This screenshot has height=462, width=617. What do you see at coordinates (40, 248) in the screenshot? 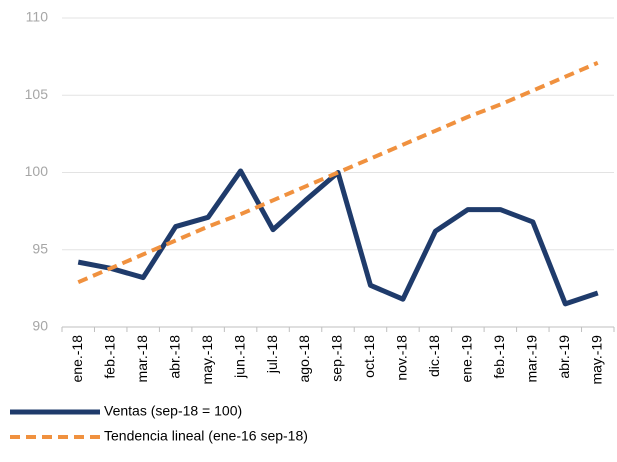
I see `y-tick-label: 95` at bounding box center [40, 248].